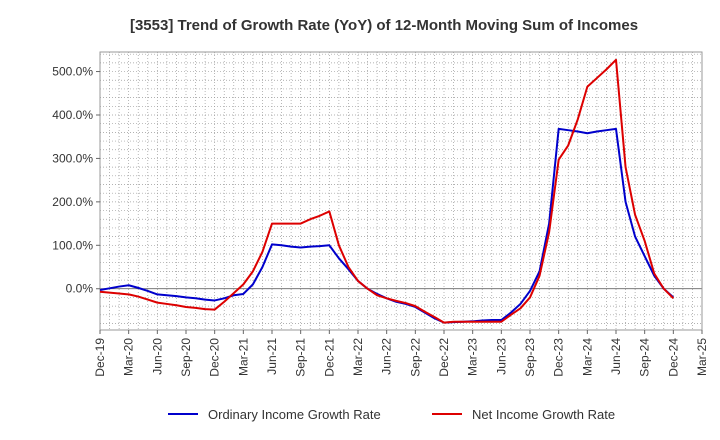 The image size is (720, 440). I want to click on x-tick-label: Dec-22, so click(444, 357).